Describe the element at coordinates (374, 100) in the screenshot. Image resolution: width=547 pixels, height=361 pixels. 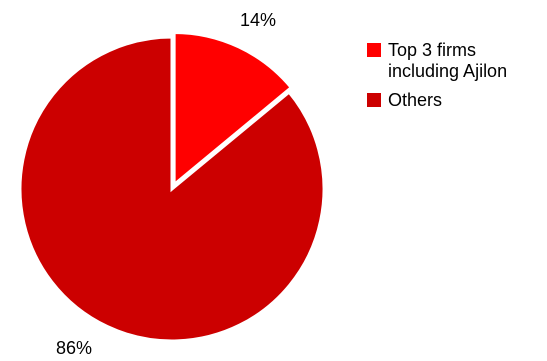
I see `legend-swatch-others` at that location.